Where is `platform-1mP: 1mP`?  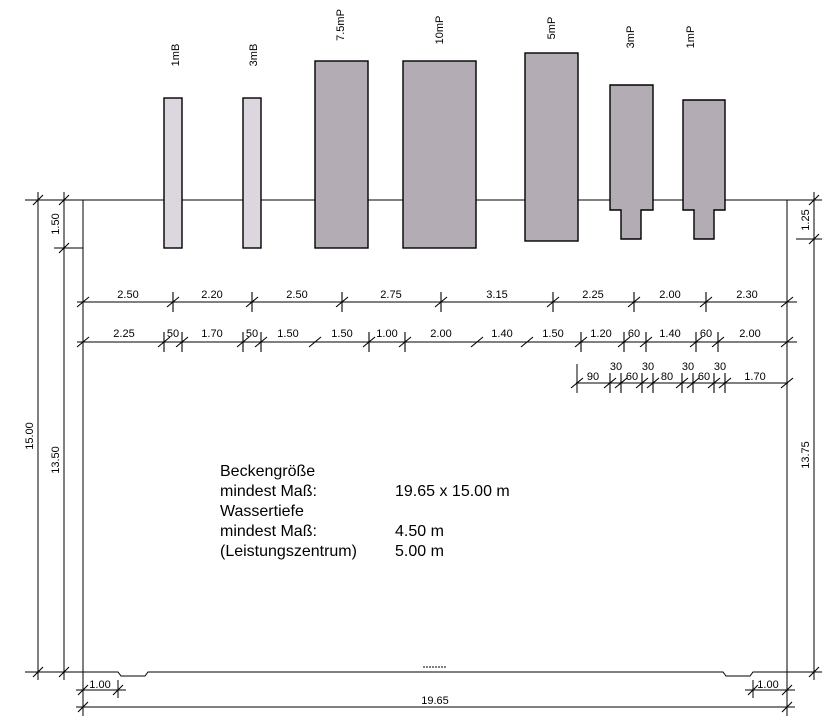
platform-1mP: 1mP is located at coordinates (704, 133).